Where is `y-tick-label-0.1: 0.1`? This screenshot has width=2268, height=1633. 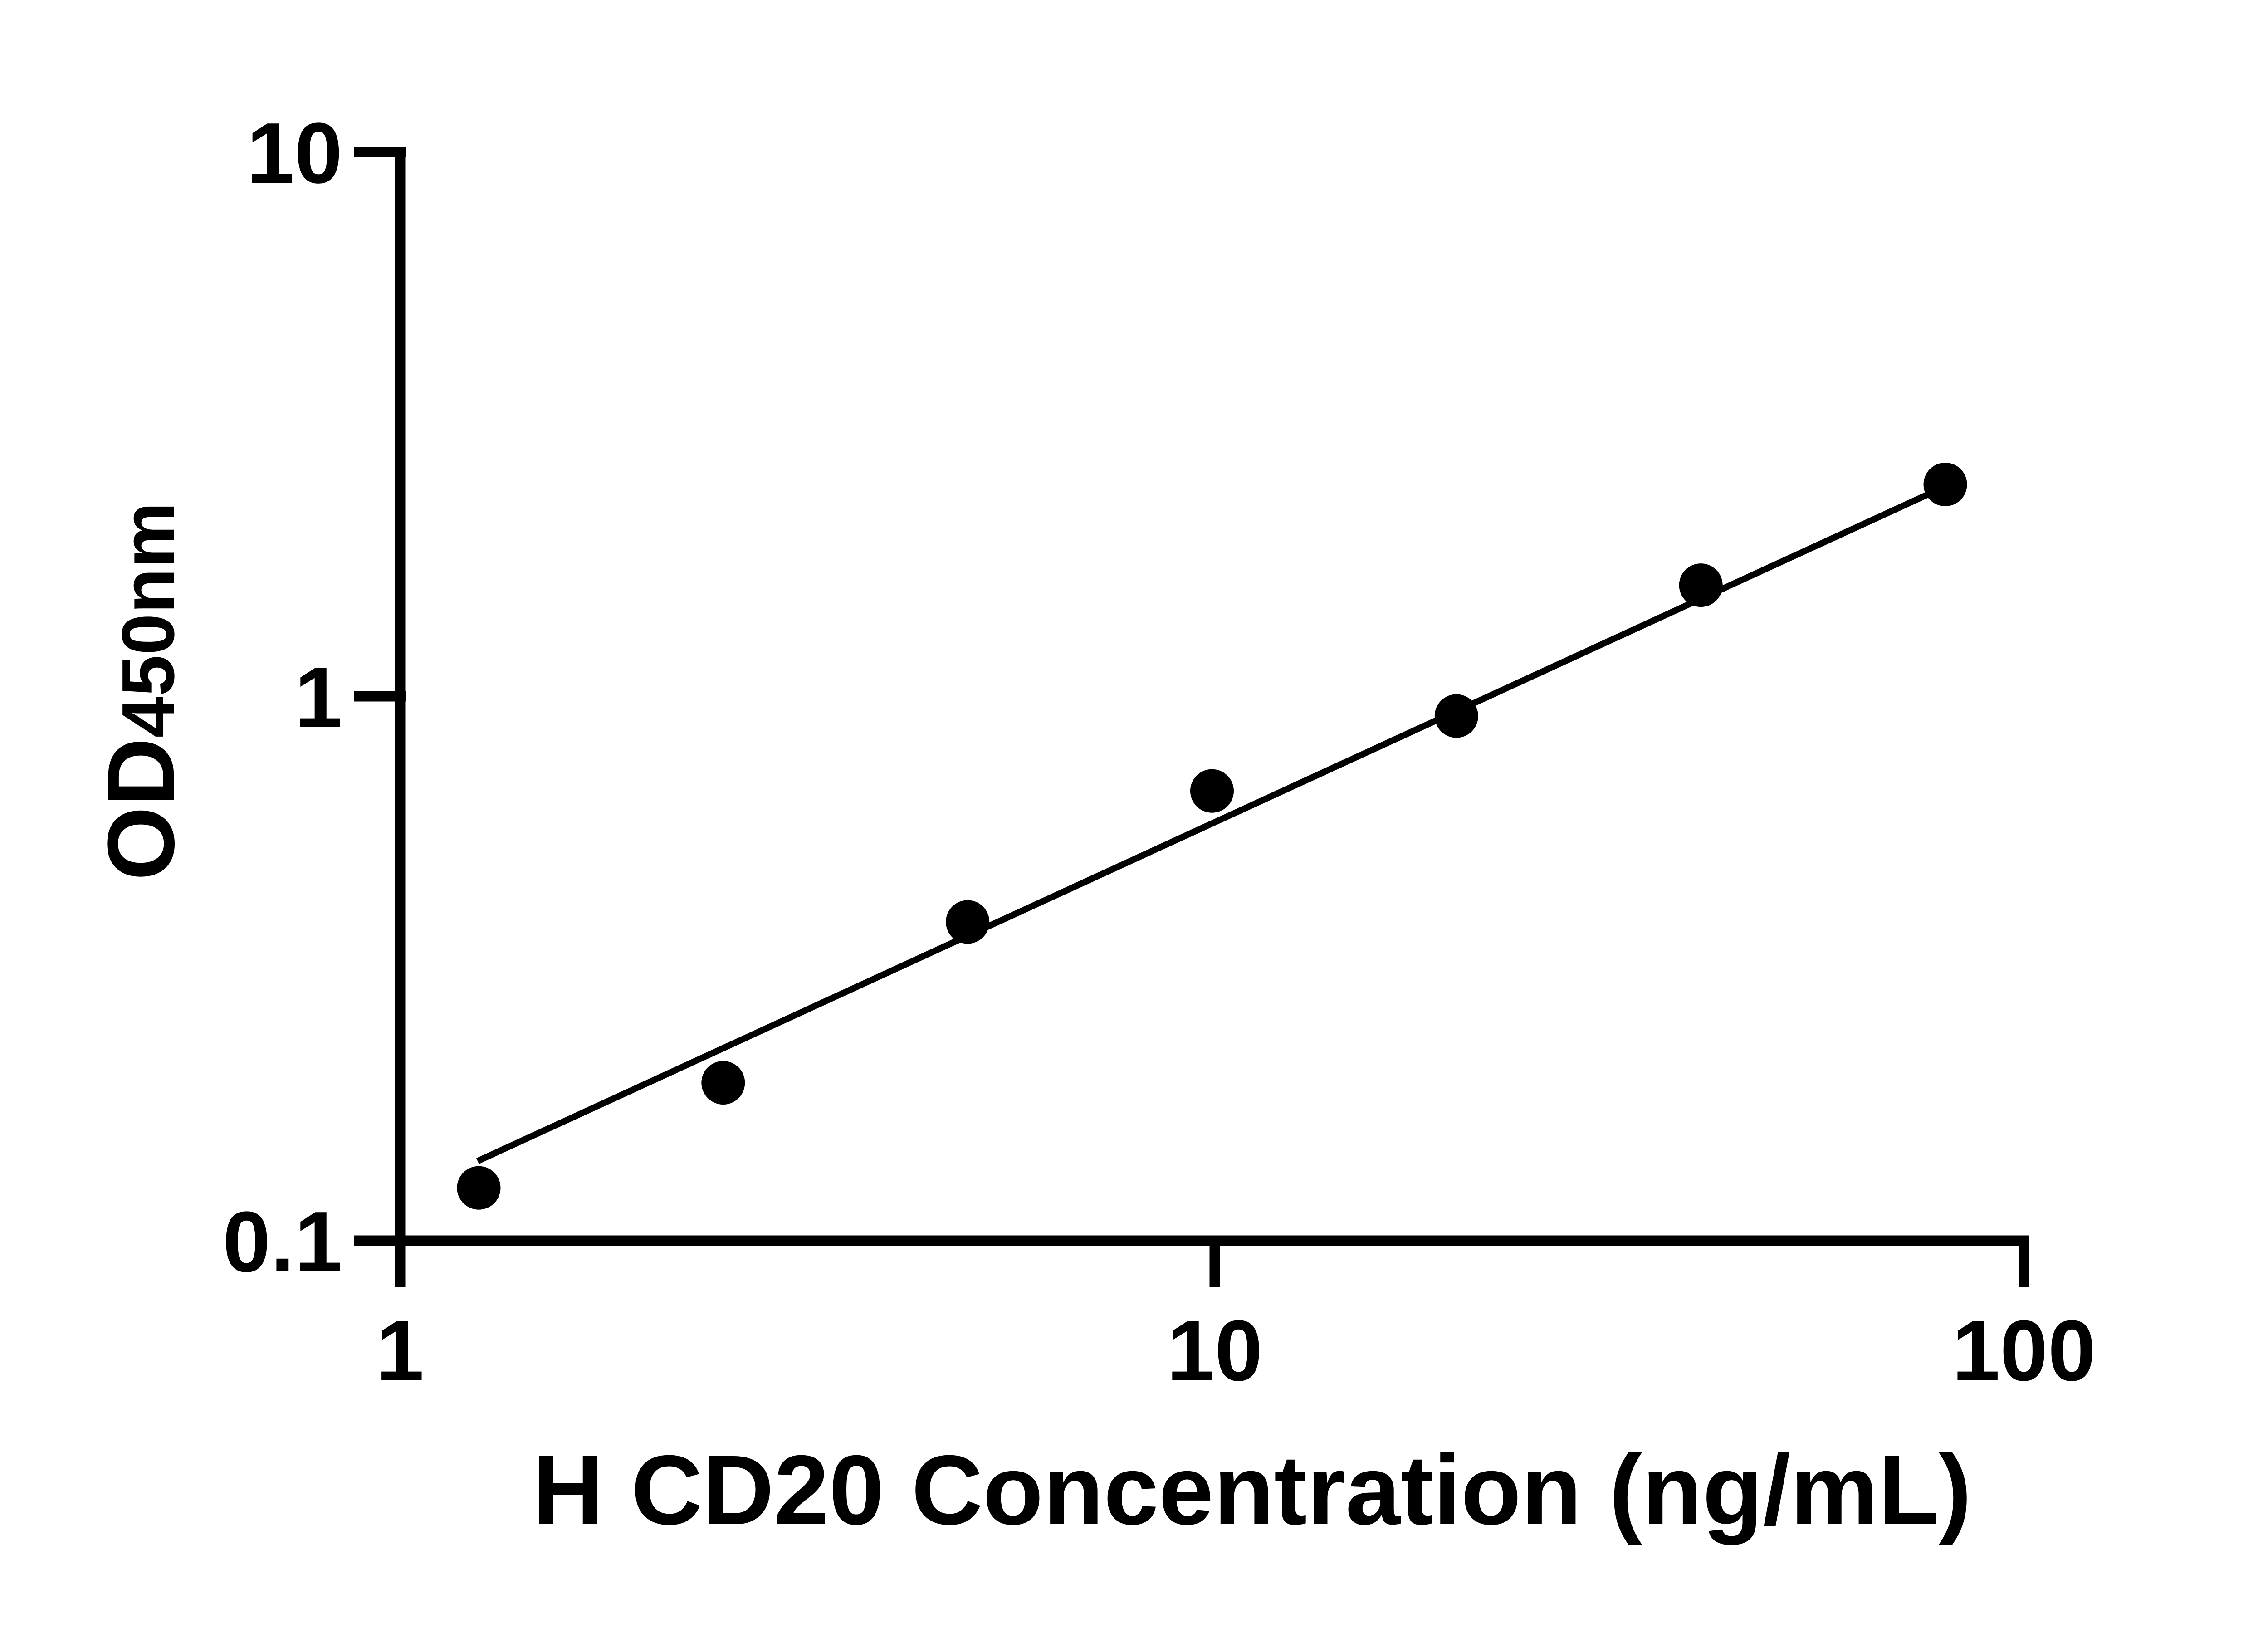
y-tick-label-0.1: 0.1 is located at coordinates (283, 1242).